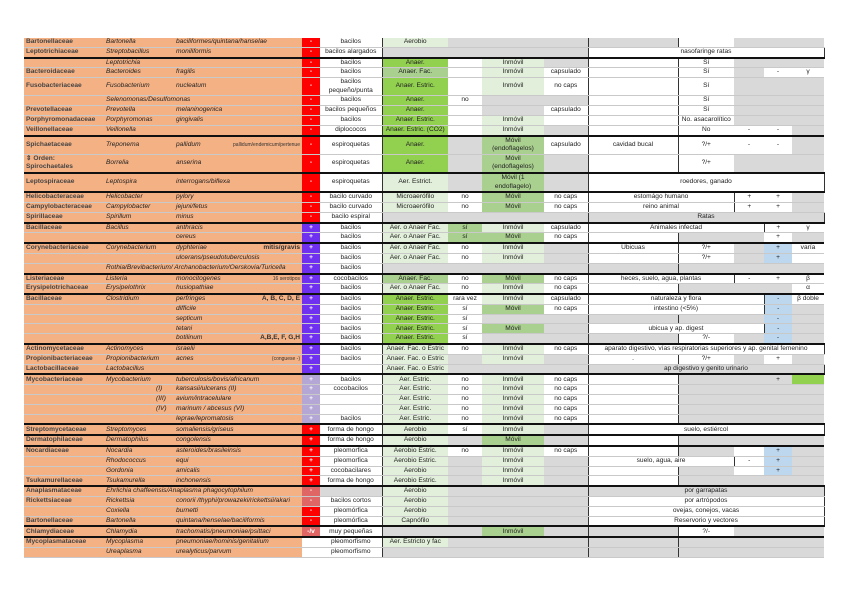 The height and width of the screenshot is (600, 848). I want to click on cell-family: Porphyromonadaceae, so click(64, 120).